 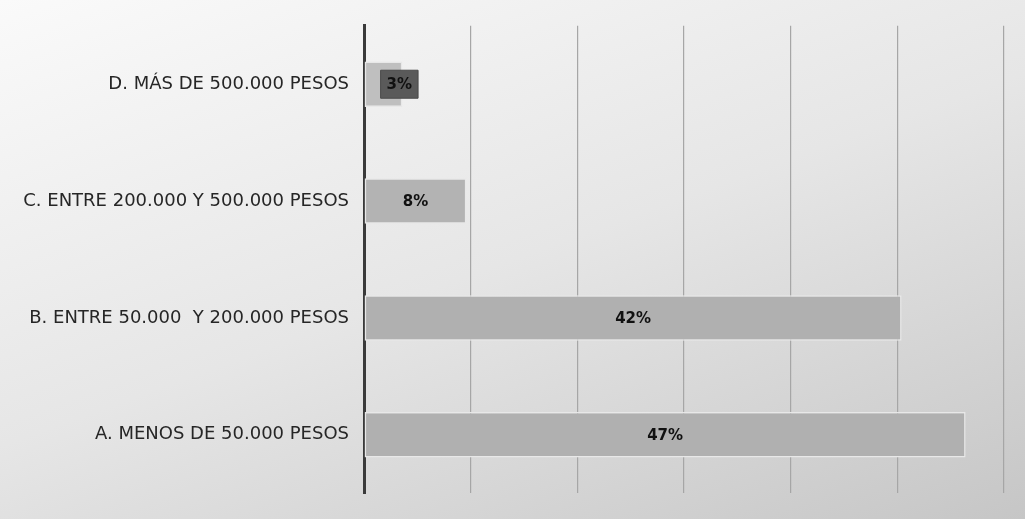 I want to click on y-tick-label: D. MÁS DE 500.000 PESOS, so click(x=228, y=82).